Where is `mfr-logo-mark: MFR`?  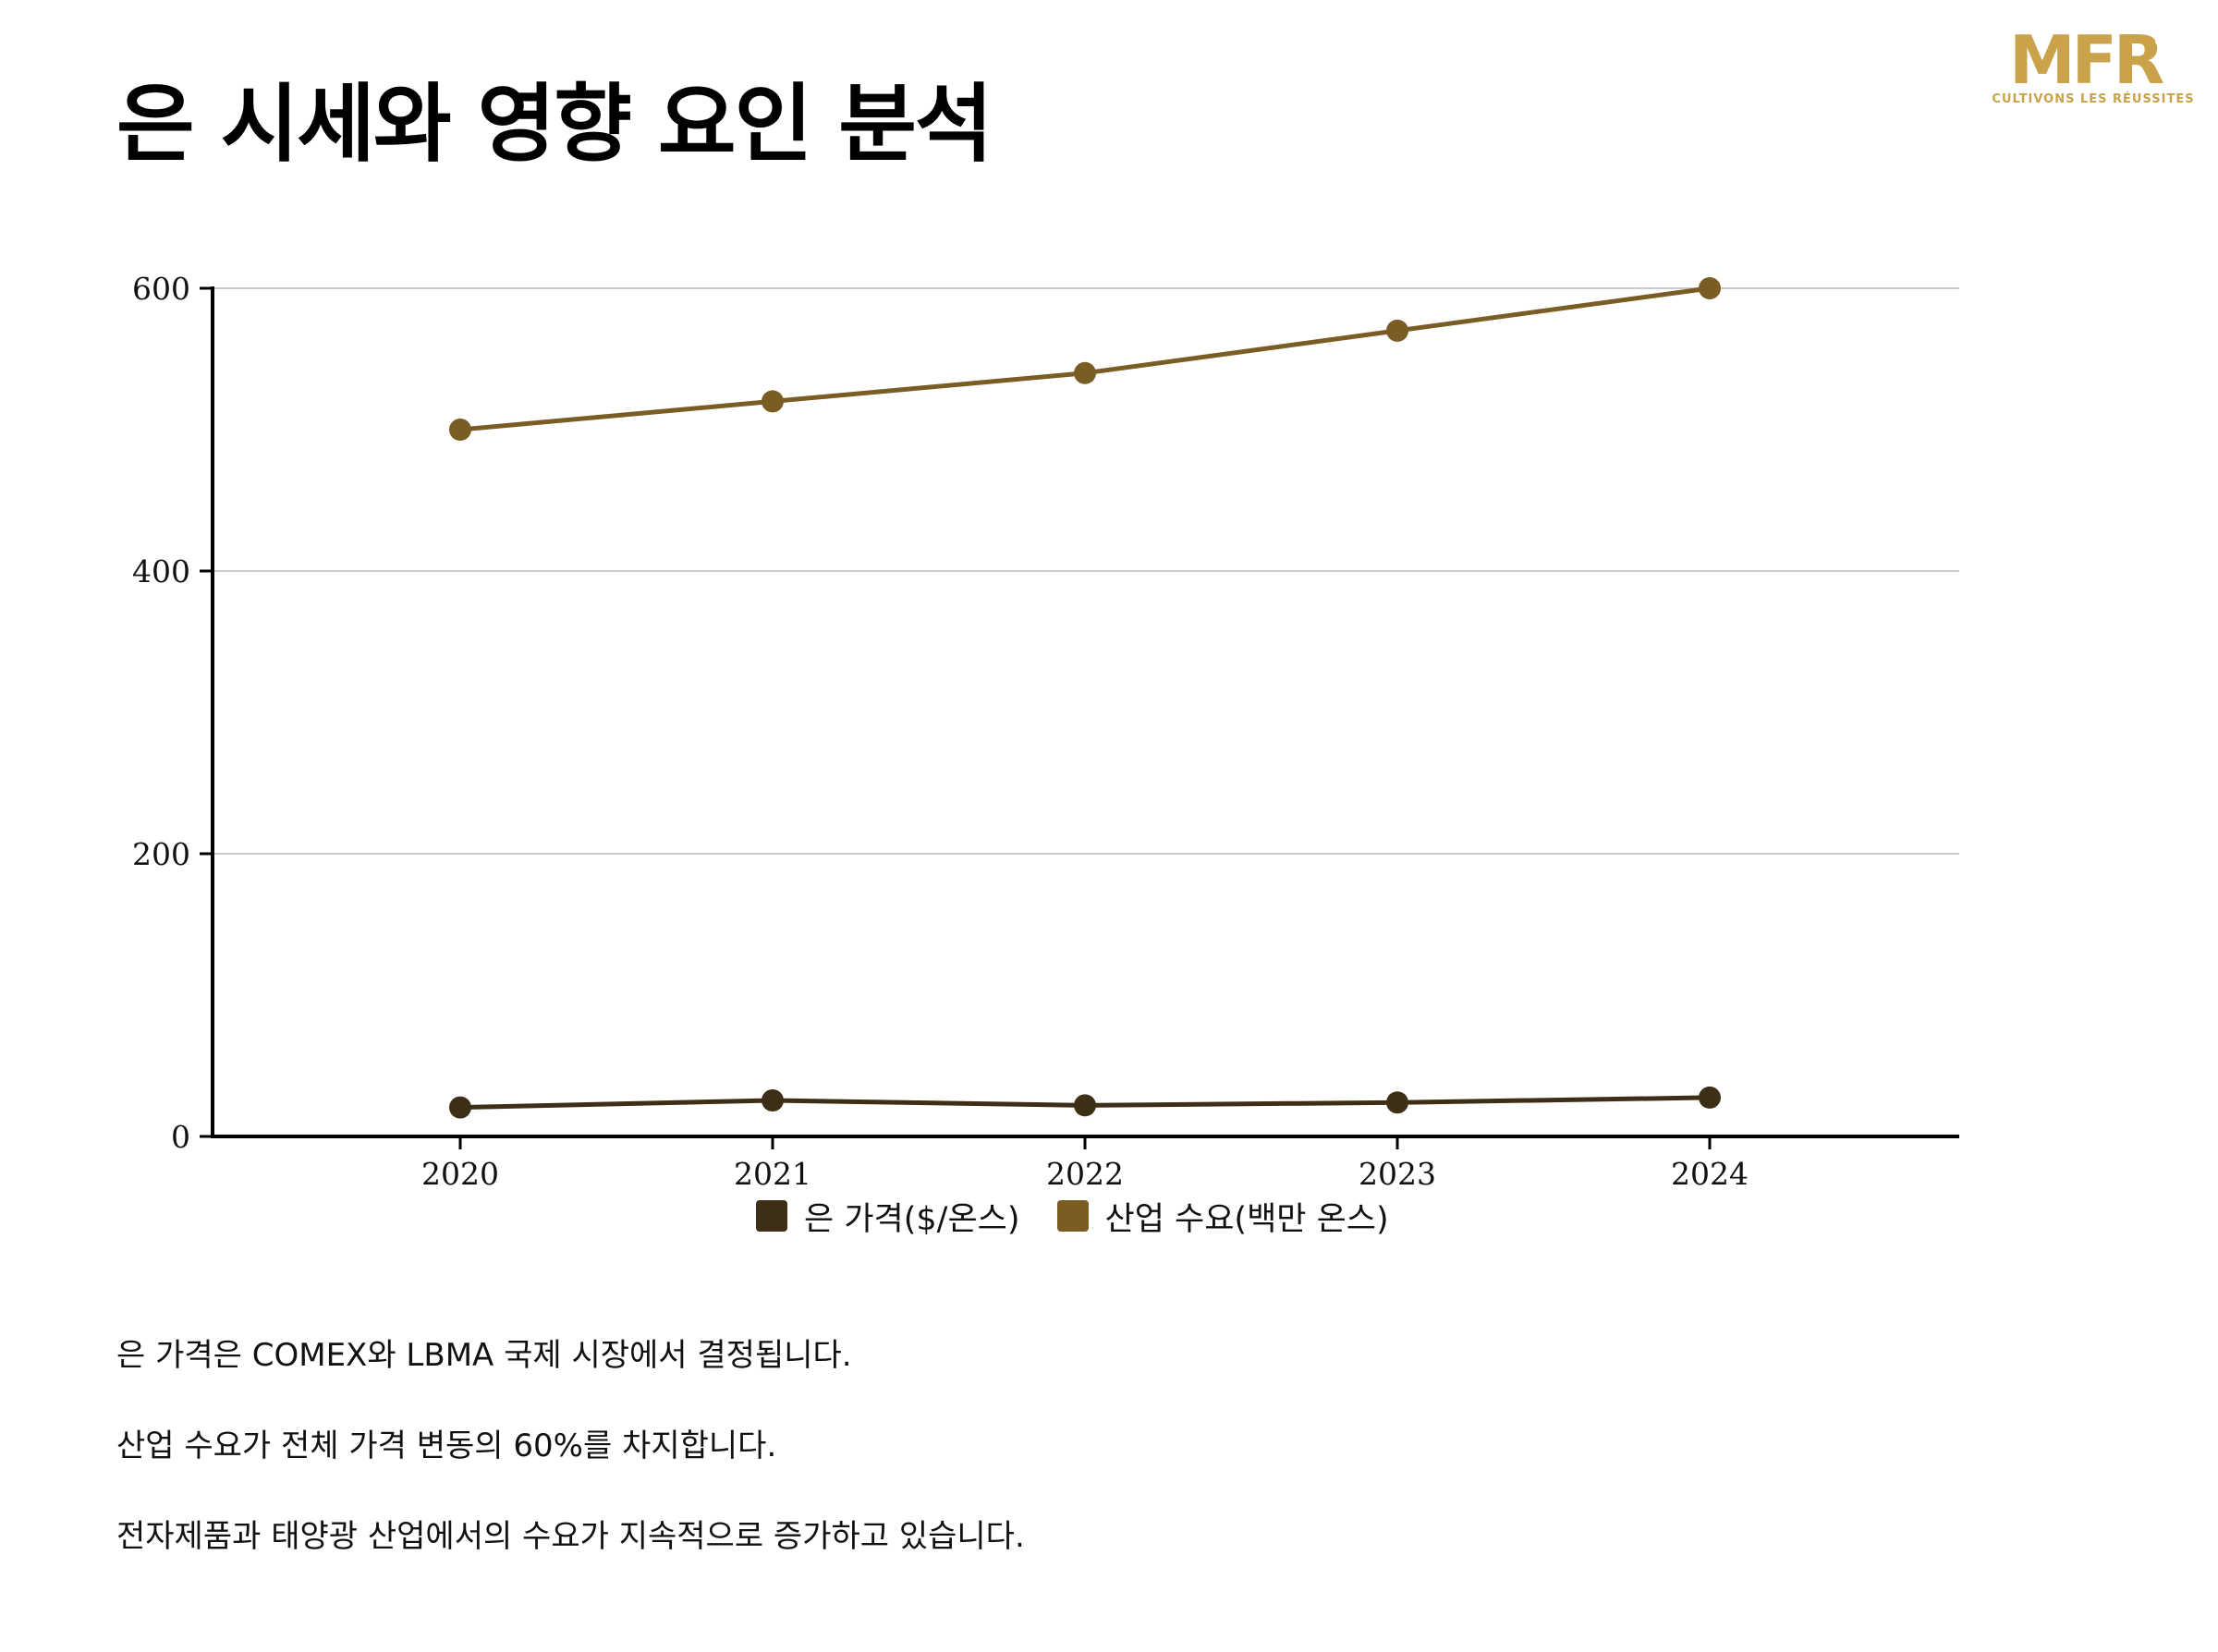
mfr-logo-mark: MFR is located at coordinates (2088, 59).